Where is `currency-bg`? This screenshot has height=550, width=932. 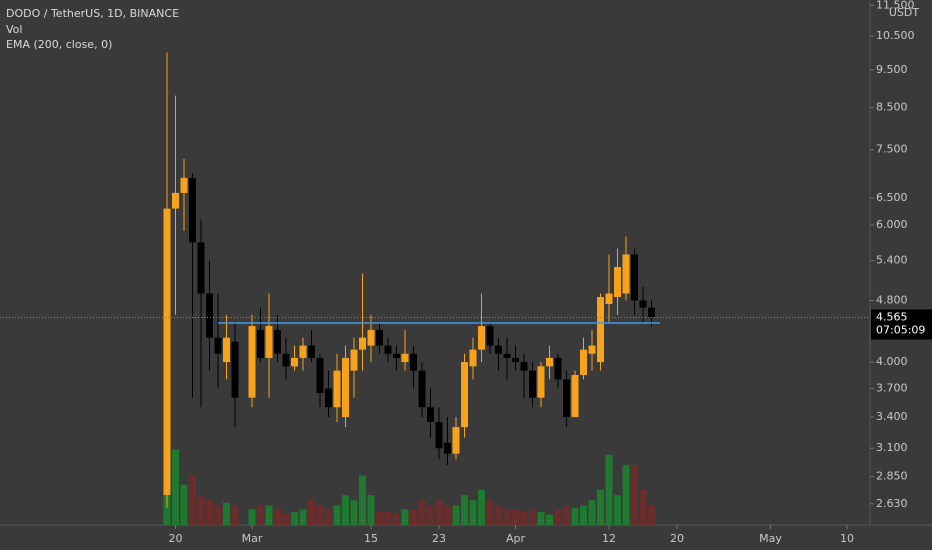
currency-bg is located at coordinates (904, 13).